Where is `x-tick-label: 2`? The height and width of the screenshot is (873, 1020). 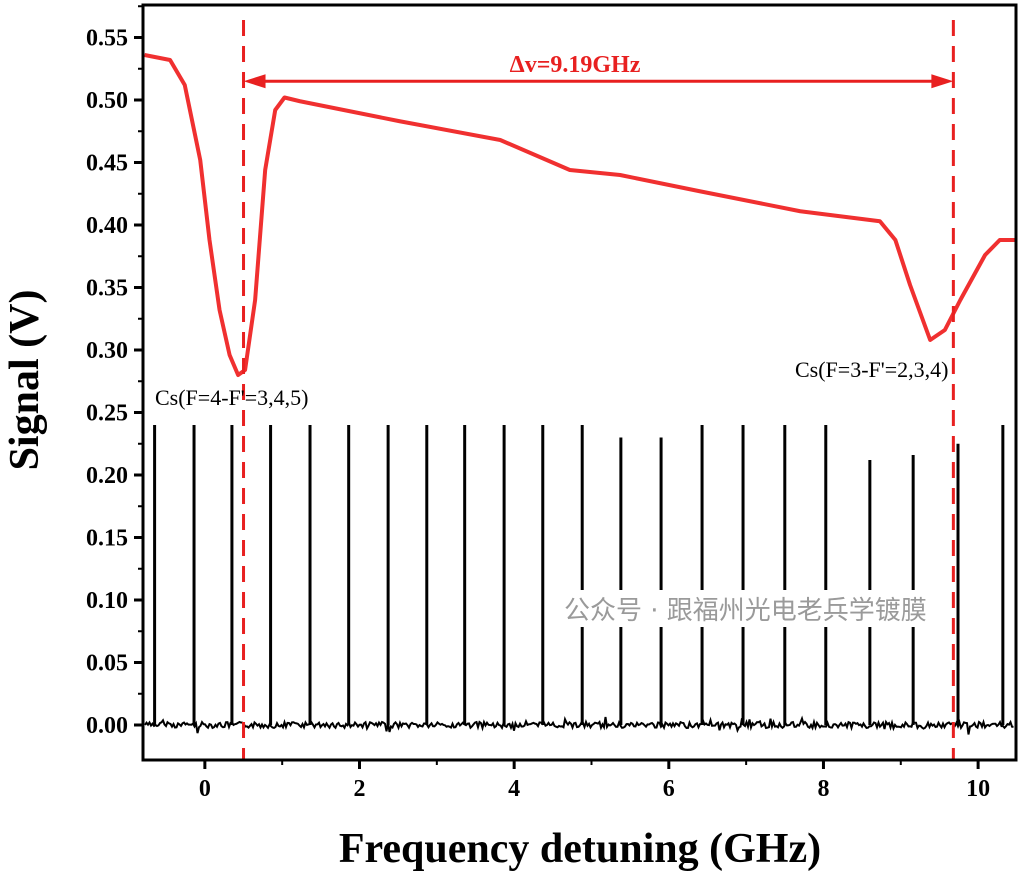 x-tick-label: 2 is located at coordinates (360, 789).